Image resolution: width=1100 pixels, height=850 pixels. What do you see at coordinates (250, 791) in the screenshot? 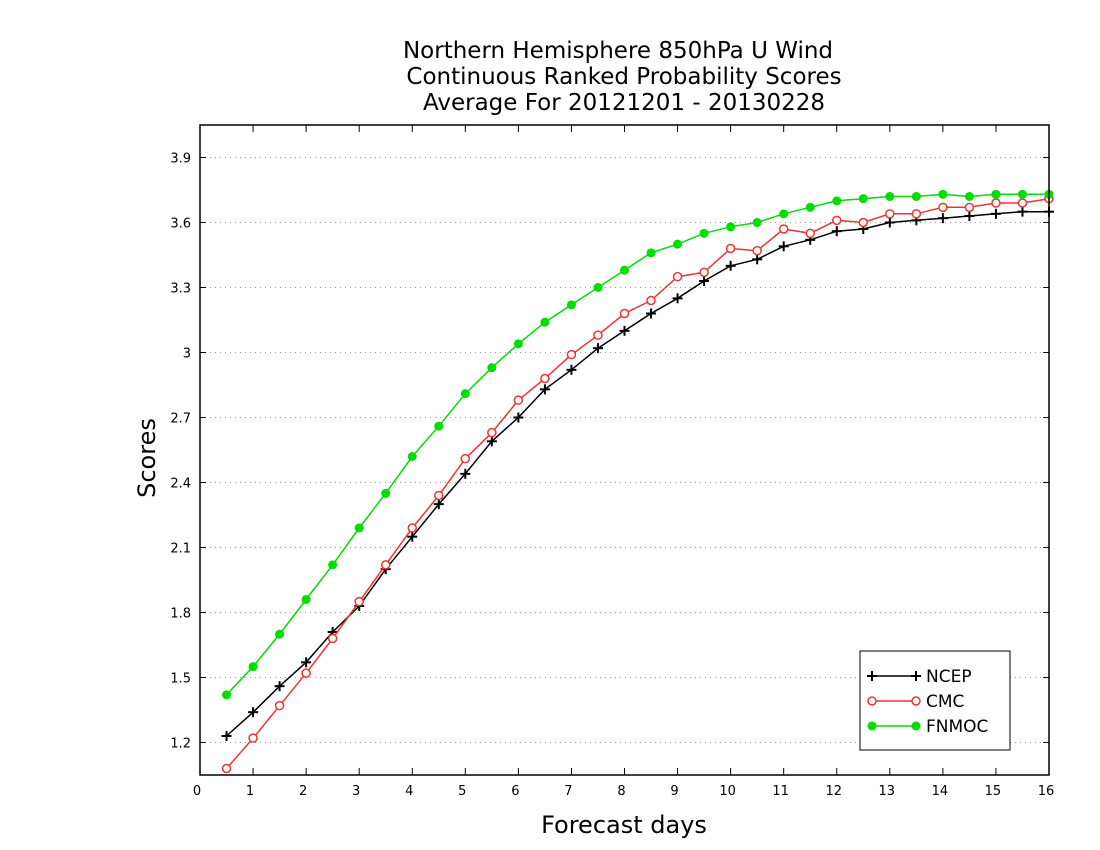
I see `x-tick-label: 1` at bounding box center [250, 791].